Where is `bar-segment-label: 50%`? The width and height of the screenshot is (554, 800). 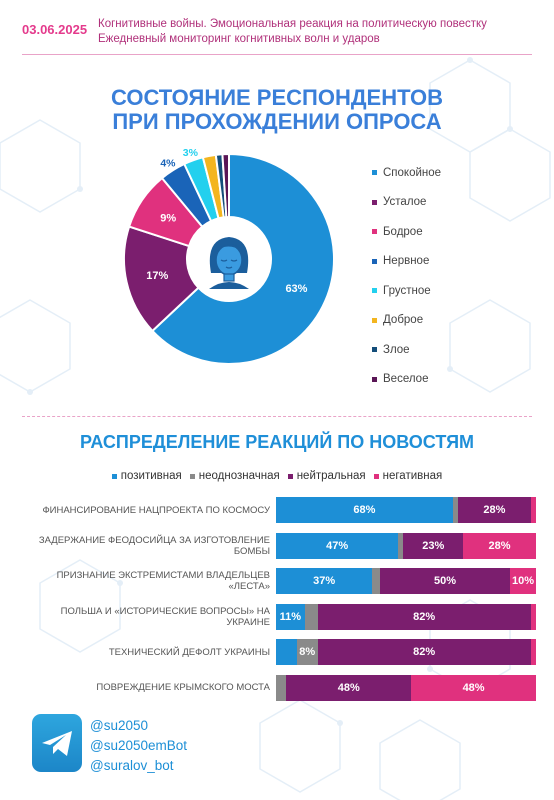 bar-segment-label: 50% is located at coordinates (444, 581).